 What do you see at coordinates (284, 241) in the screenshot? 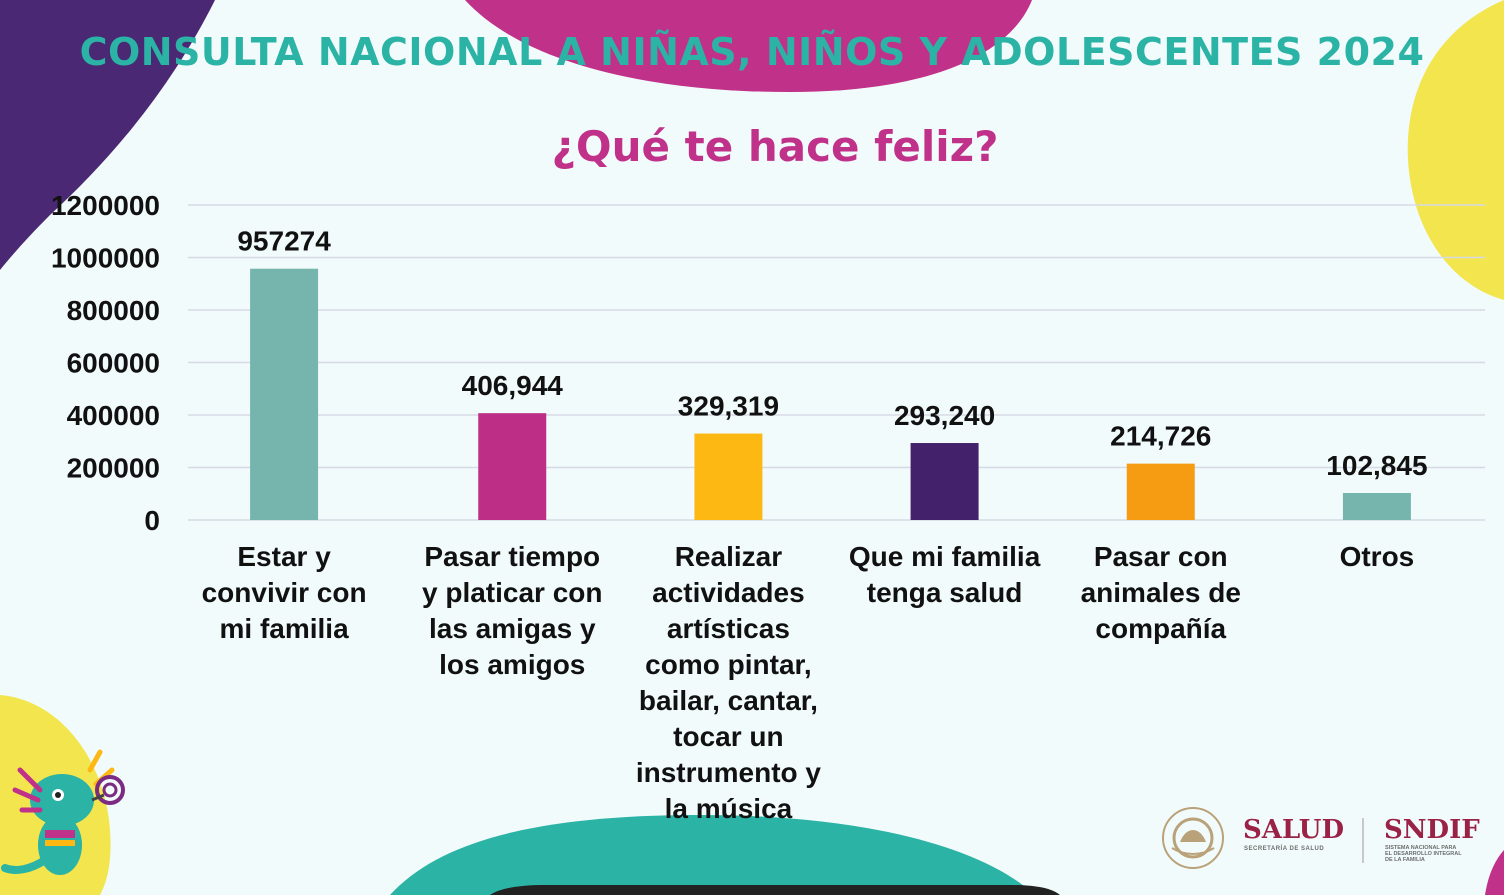
I see `data-label: 957274` at bounding box center [284, 241].